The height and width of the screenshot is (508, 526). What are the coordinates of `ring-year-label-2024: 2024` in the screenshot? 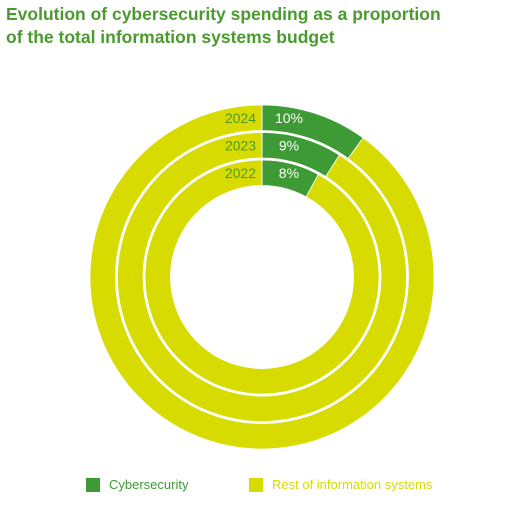 It's located at (240, 118).